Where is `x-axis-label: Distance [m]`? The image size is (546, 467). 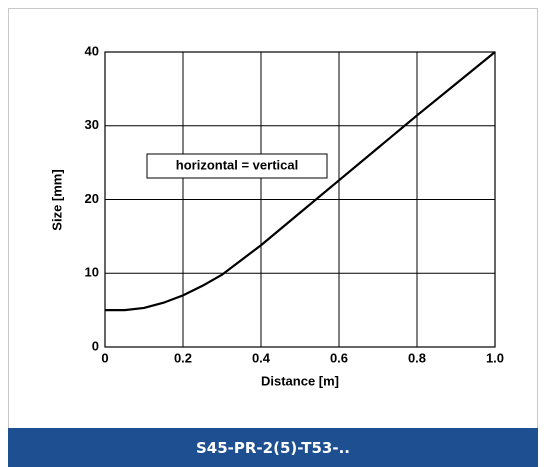 x-axis-label: Distance [m] is located at coordinates (300, 380).